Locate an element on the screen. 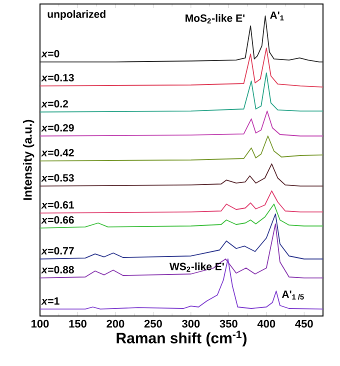 Image resolution: width=340 pixels, height=366 pixels. annotation: WS$_{2}$-like E' is located at coordinates (197, 267).